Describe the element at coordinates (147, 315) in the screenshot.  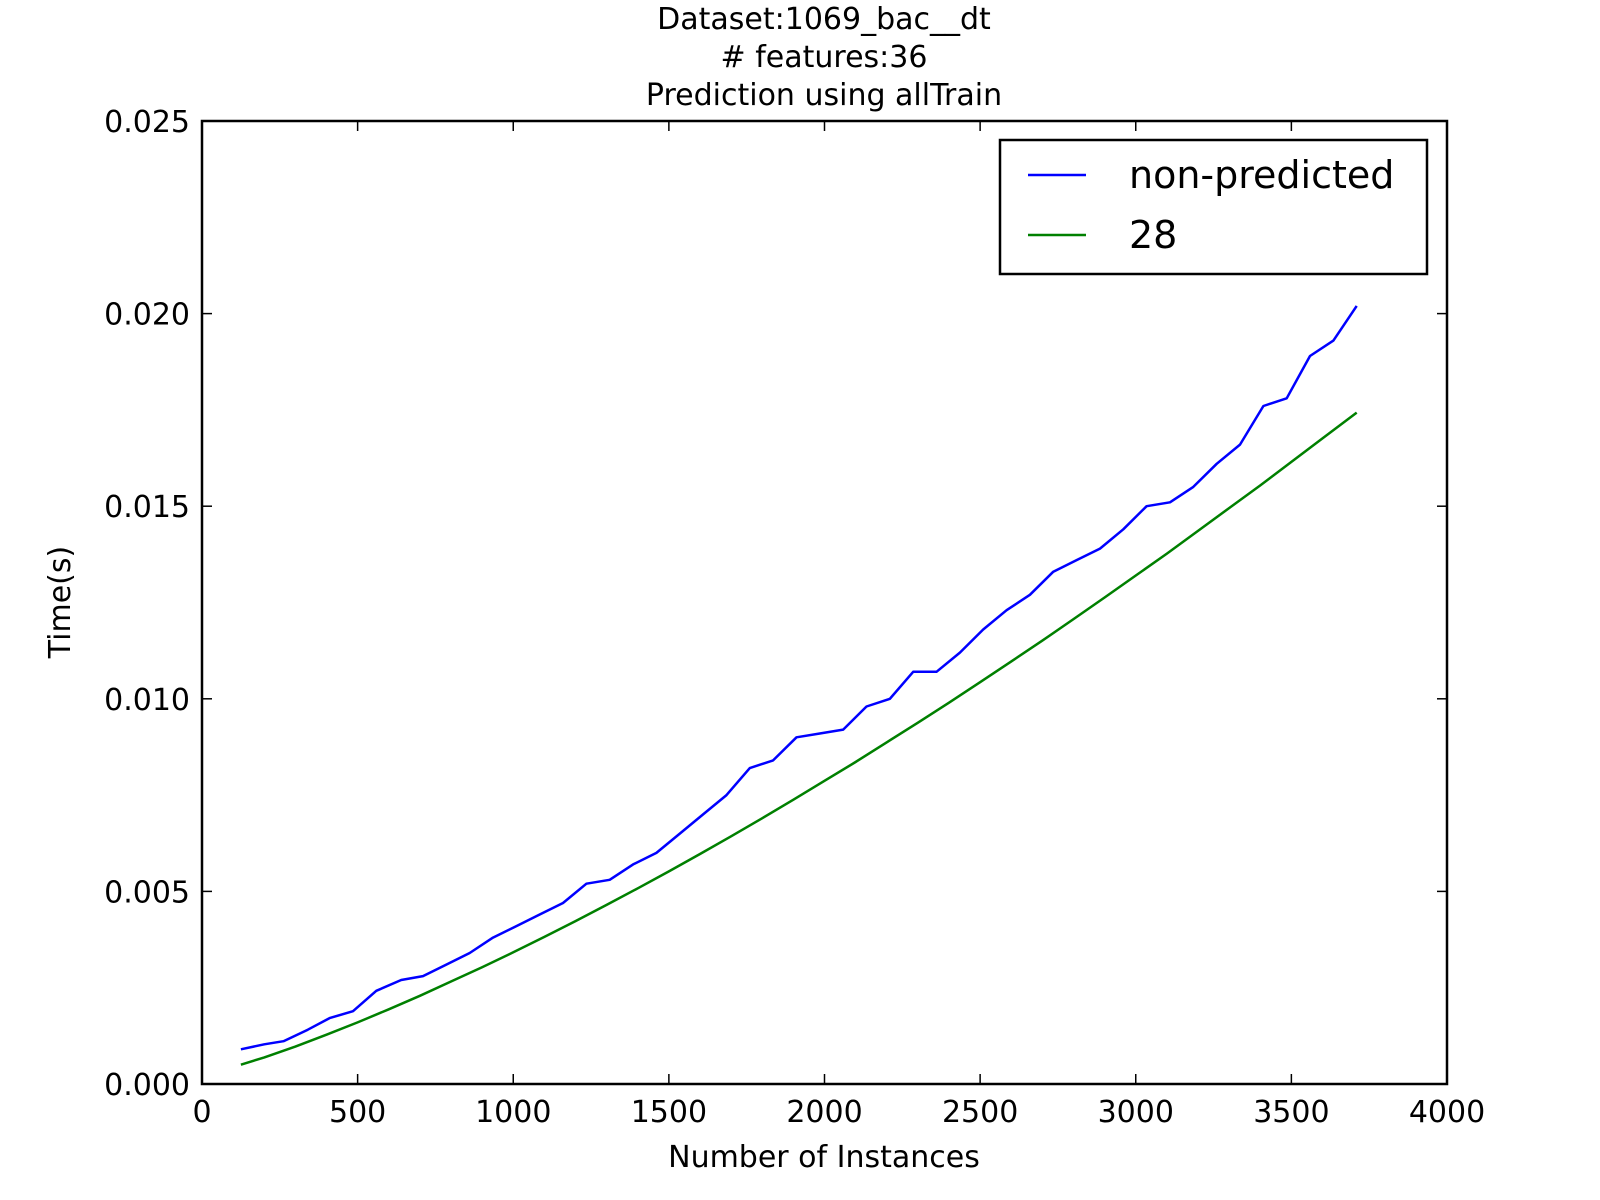
I see `y-tick-label: 0.020` at that location.